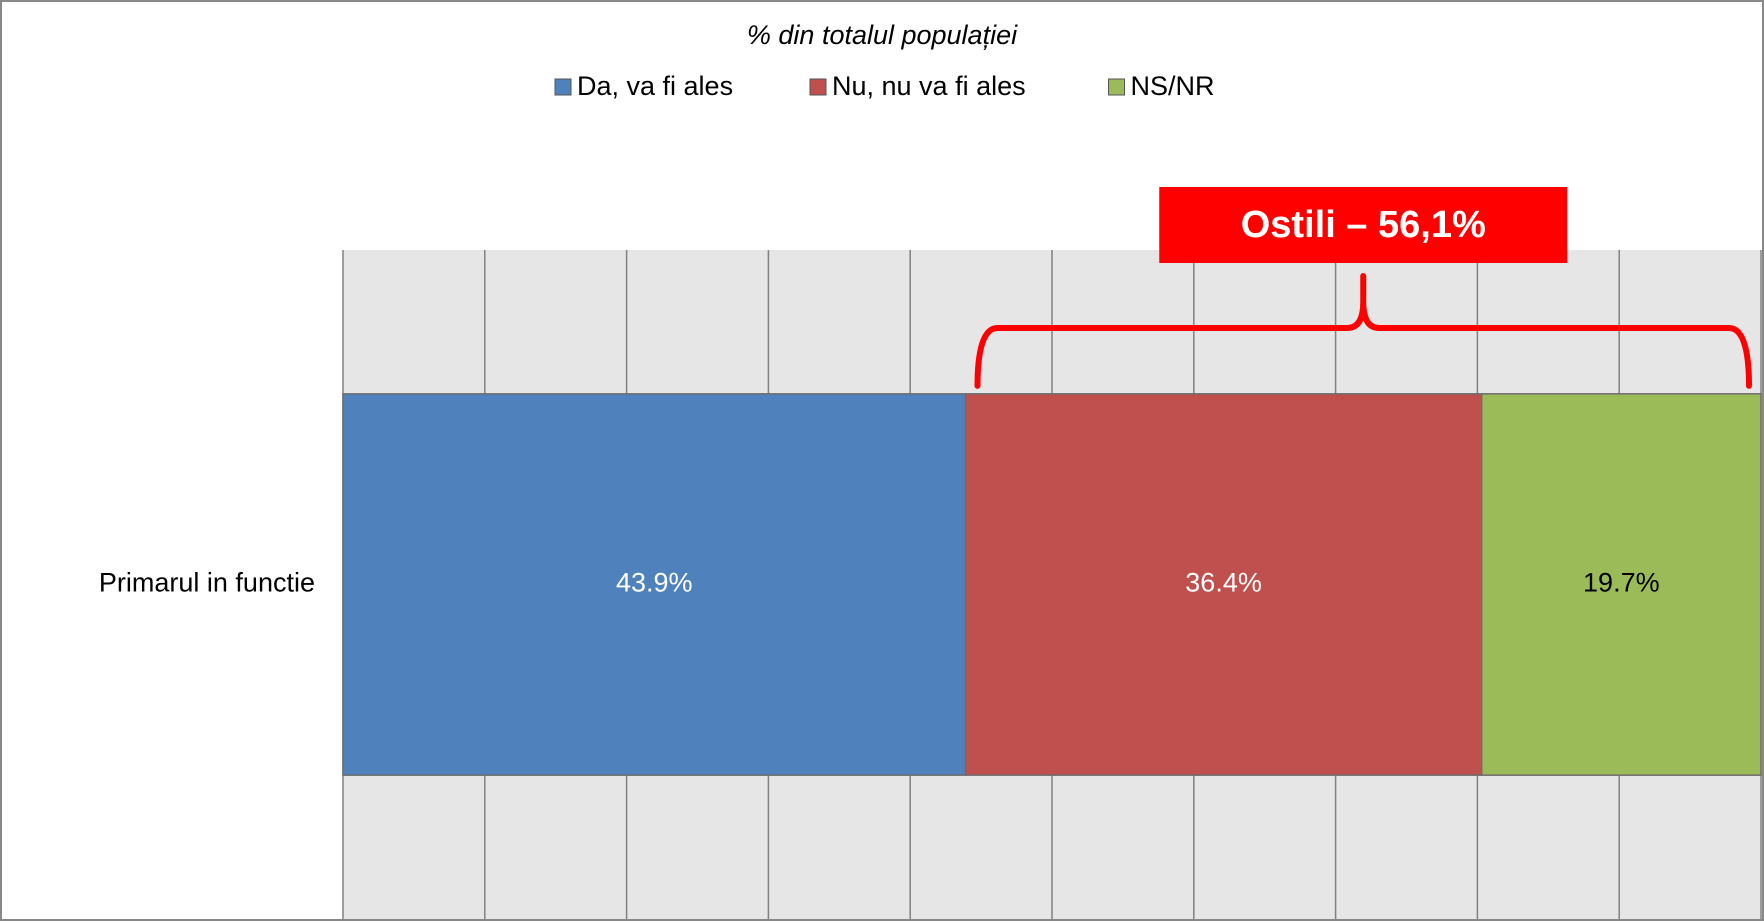  Describe the element at coordinates (929, 86) in the screenshot. I see `legend-label: Nu, nu va fi ales` at that location.